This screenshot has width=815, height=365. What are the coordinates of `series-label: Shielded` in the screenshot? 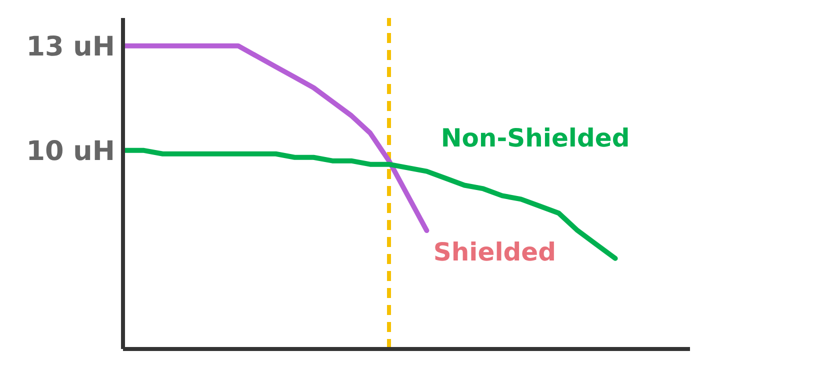 It's located at (494, 252).